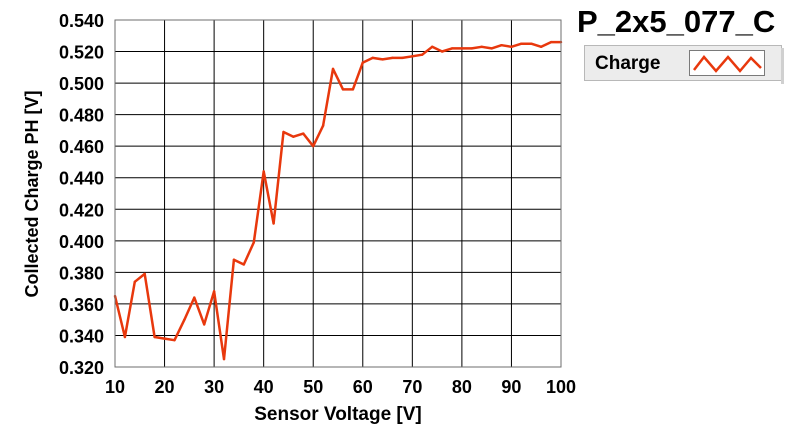 The height and width of the screenshot is (436, 807). I want to click on x-tick-label: 60, so click(363, 387).